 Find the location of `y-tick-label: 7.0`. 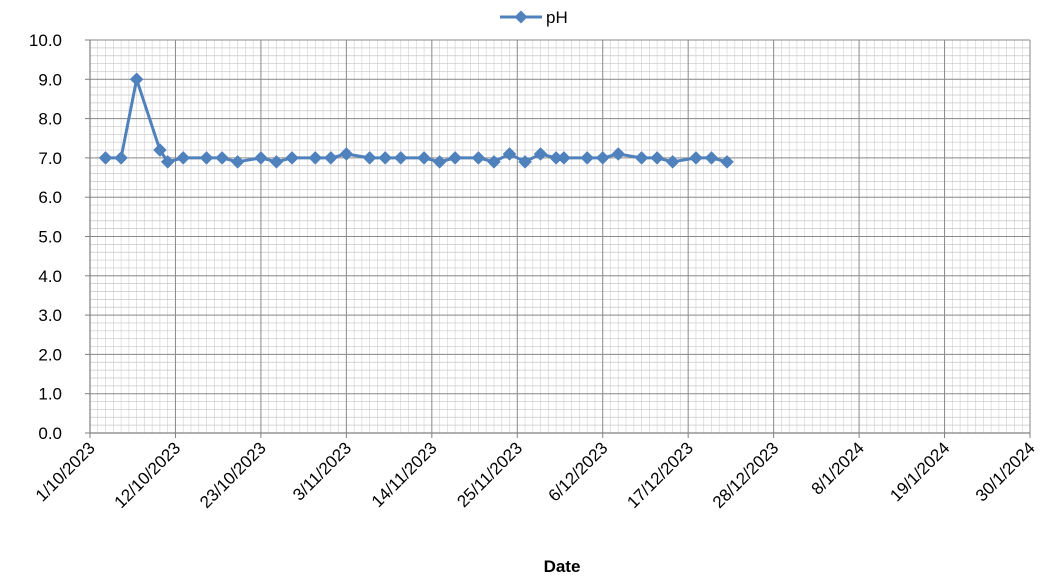

y-tick-label: 7.0 is located at coordinates (50, 158).